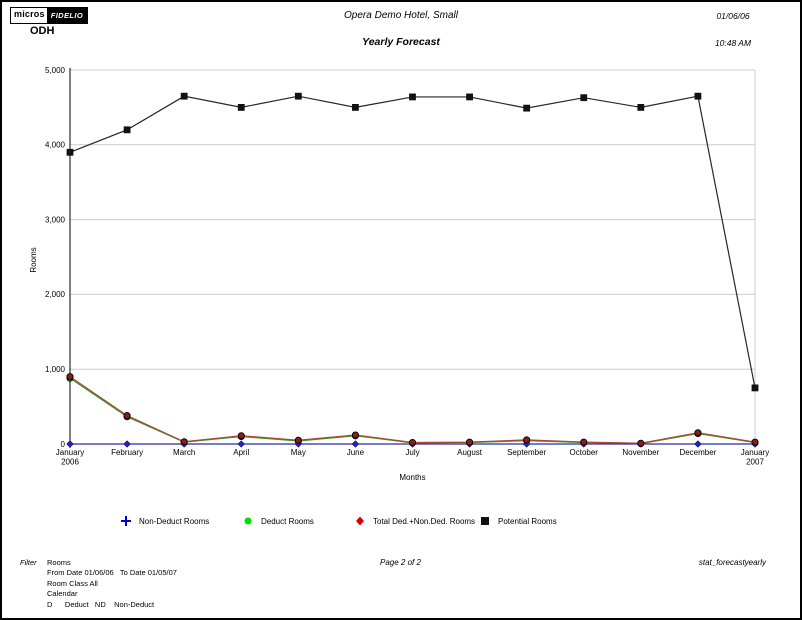  Describe the element at coordinates (401, 15) in the screenshot. I see `report-title: Opera Demo Hotel, Small` at that location.